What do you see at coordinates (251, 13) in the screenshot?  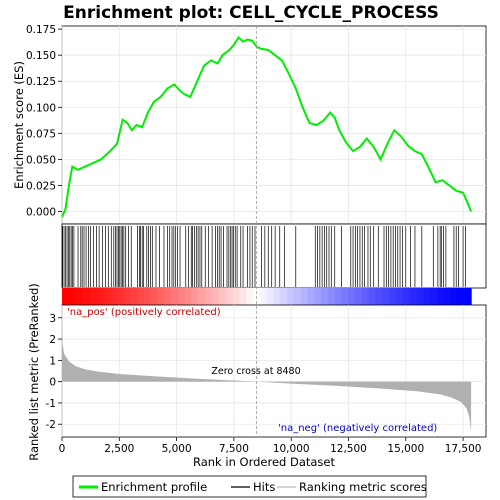 I see `chart-title: Enrichment plot: CELL_CYCLE_PROCESS` at bounding box center [251, 13].